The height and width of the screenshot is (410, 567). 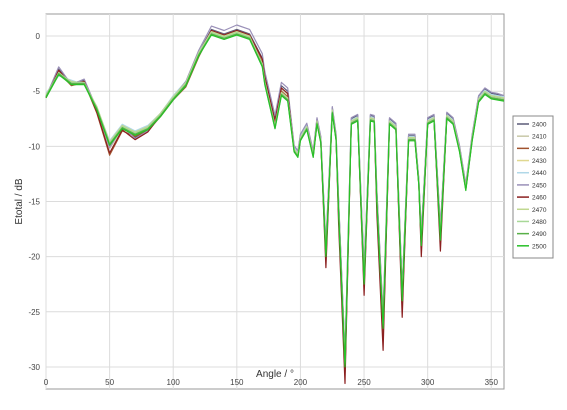 What do you see at coordinates (539, 198) in the screenshot?
I see `legend-label: 2460` at bounding box center [539, 198].